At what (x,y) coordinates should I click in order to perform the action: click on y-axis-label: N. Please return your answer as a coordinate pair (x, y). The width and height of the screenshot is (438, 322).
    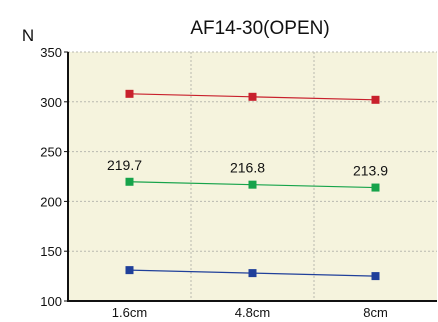
    Looking at the image, I should click on (28, 35).